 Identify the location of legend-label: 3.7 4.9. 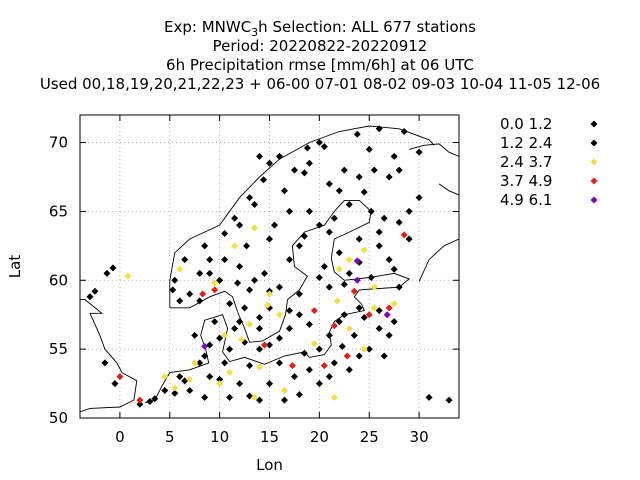
(526, 181).